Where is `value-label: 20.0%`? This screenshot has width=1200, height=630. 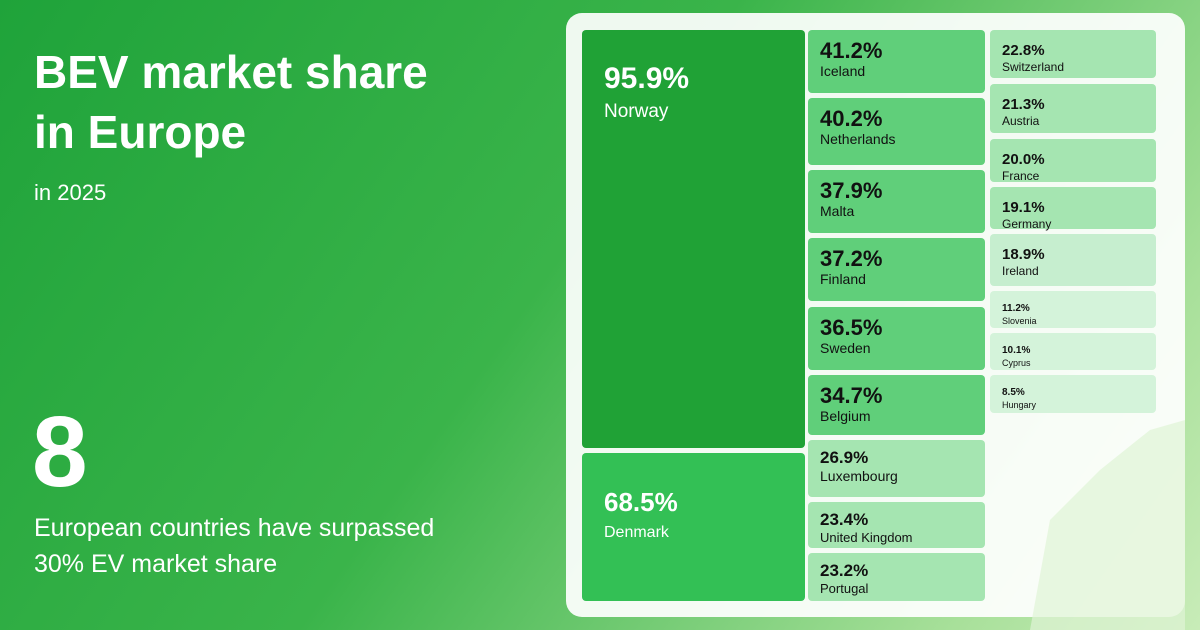 value-label: 20.0% is located at coordinates (1023, 159).